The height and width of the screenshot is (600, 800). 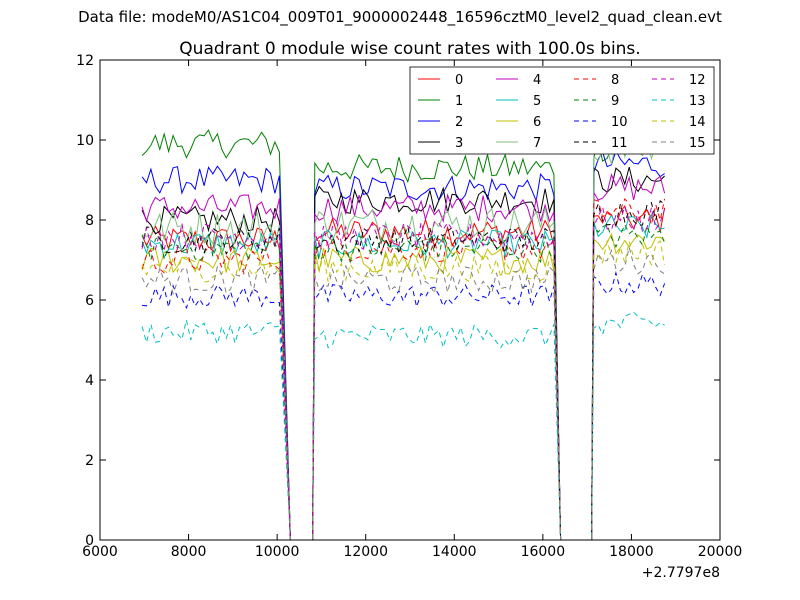 I want to click on y-tick-label: 0, so click(x=89, y=541).